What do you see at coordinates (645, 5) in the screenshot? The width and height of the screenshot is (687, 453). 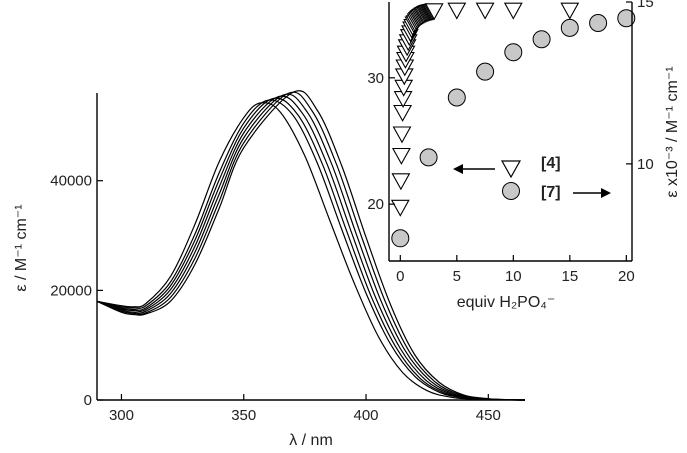 I see `inset-right-tick-label: 15` at bounding box center [645, 5].